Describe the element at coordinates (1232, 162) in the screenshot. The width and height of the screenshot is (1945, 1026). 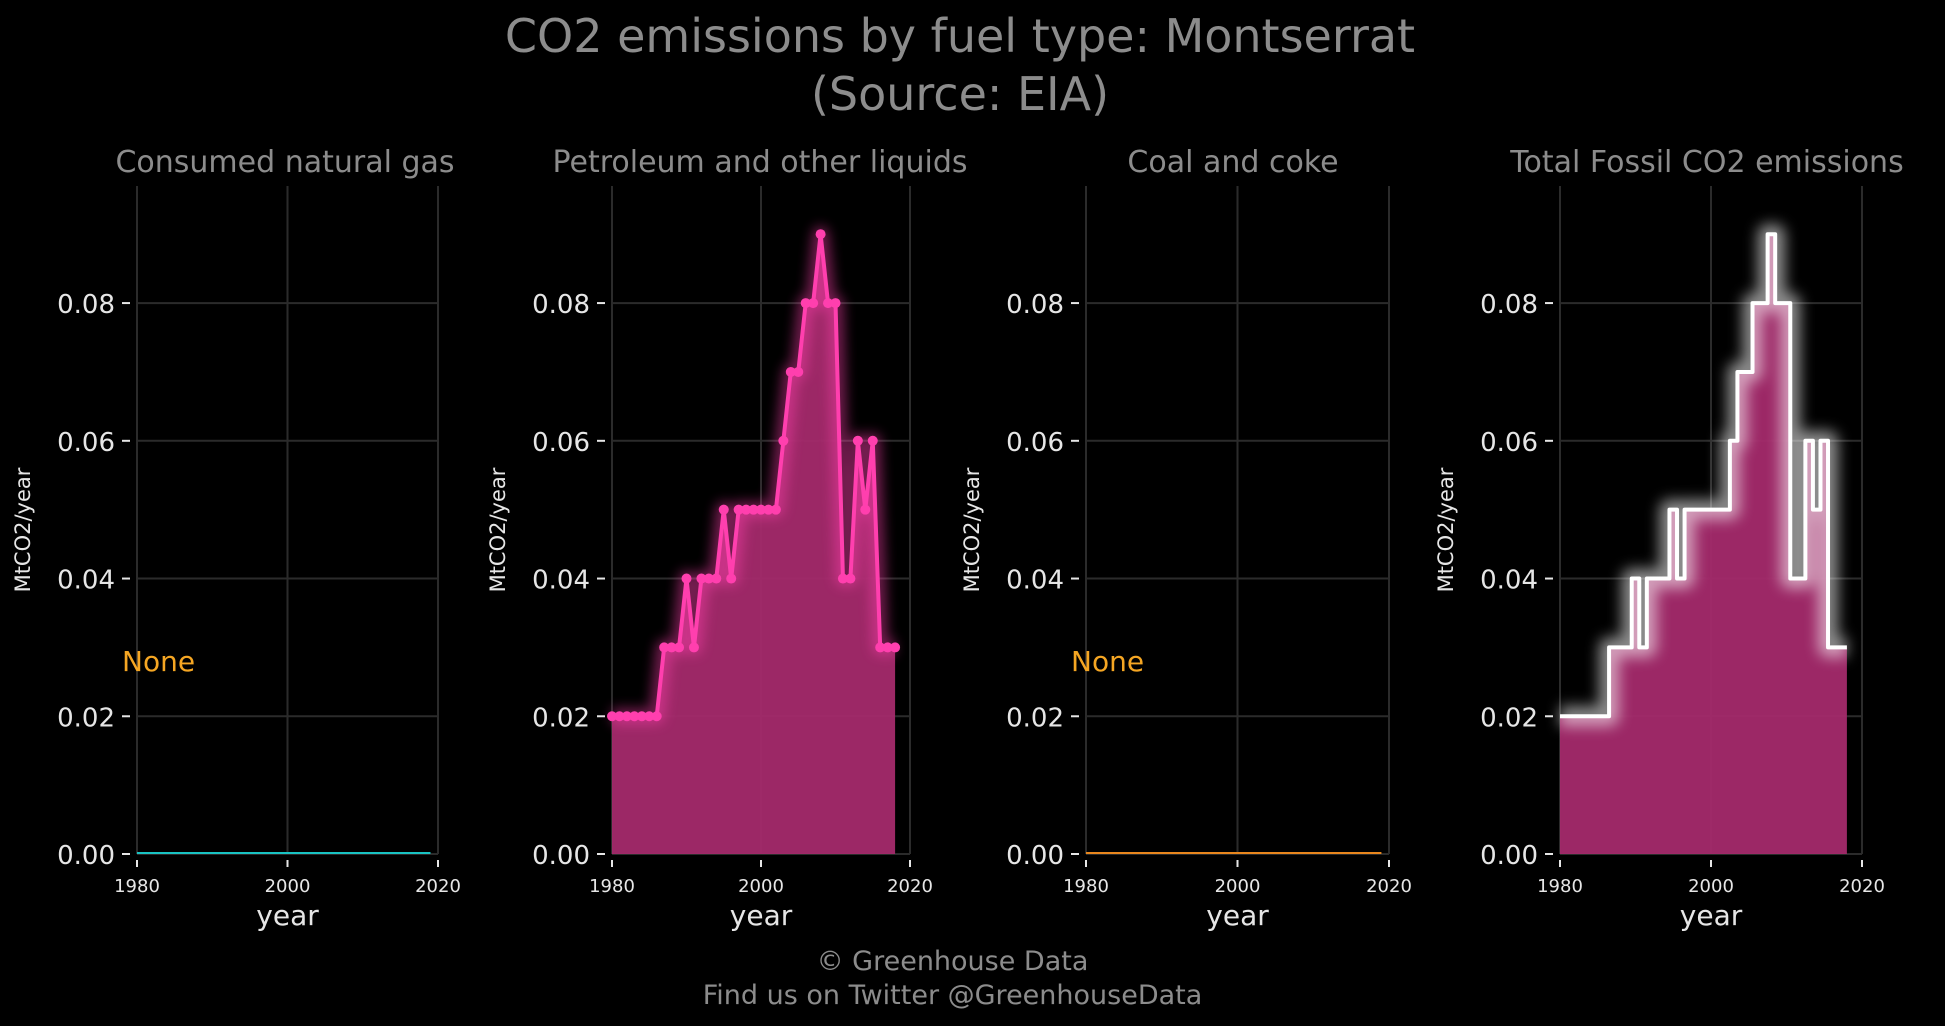
I see `panel-title: Coal and coke` at that location.